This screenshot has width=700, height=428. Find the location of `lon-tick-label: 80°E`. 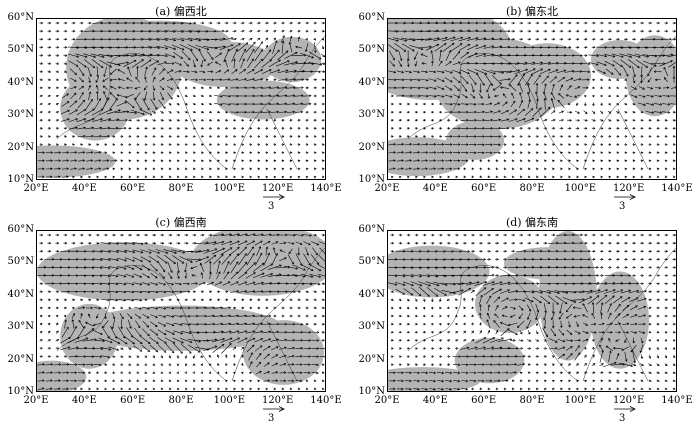

lon-tick-label: 80°E is located at coordinates (181, 188).